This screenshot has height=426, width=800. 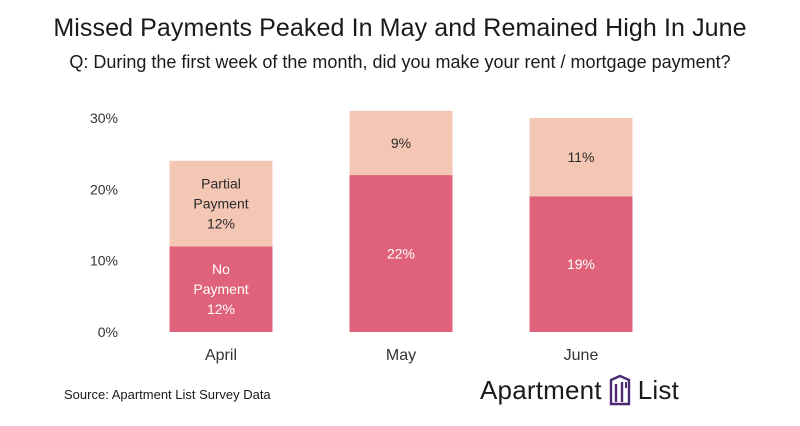 What do you see at coordinates (581, 355) in the screenshot?
I see `x-tick-label: June` at bounding box center [581, 355].